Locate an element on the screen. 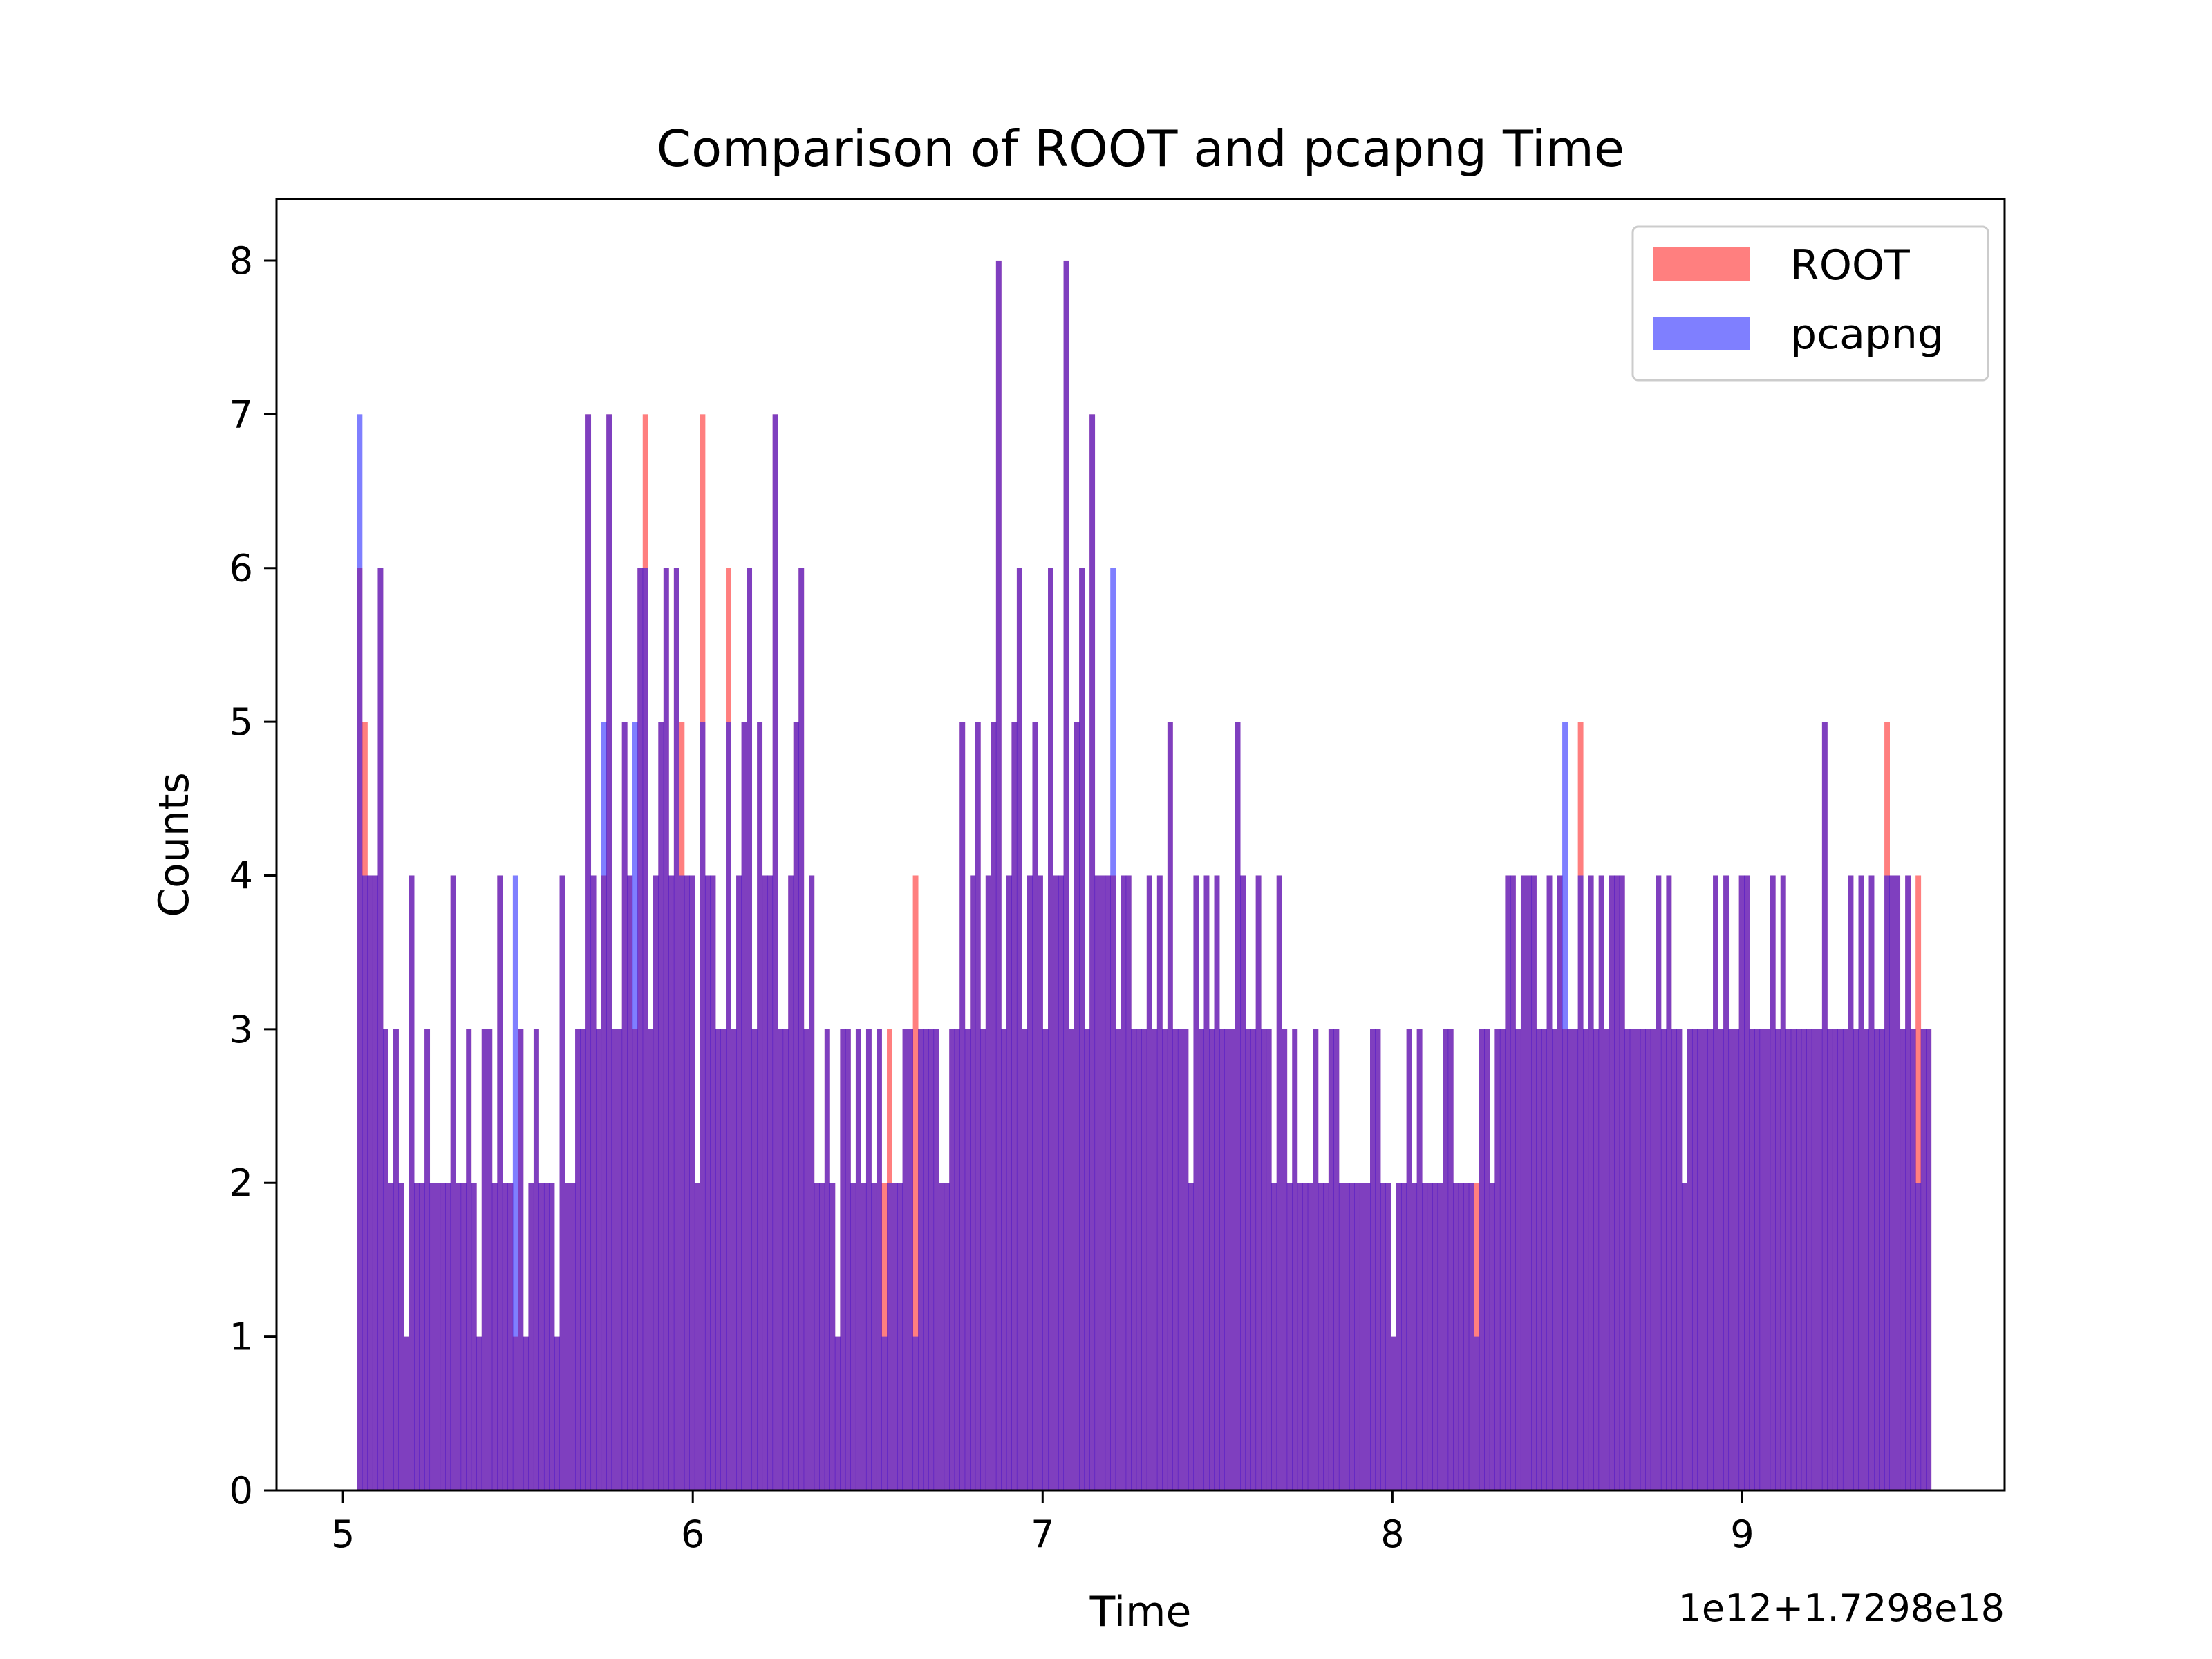  y-tick-label: 8 is located at coordinates (241, 261).